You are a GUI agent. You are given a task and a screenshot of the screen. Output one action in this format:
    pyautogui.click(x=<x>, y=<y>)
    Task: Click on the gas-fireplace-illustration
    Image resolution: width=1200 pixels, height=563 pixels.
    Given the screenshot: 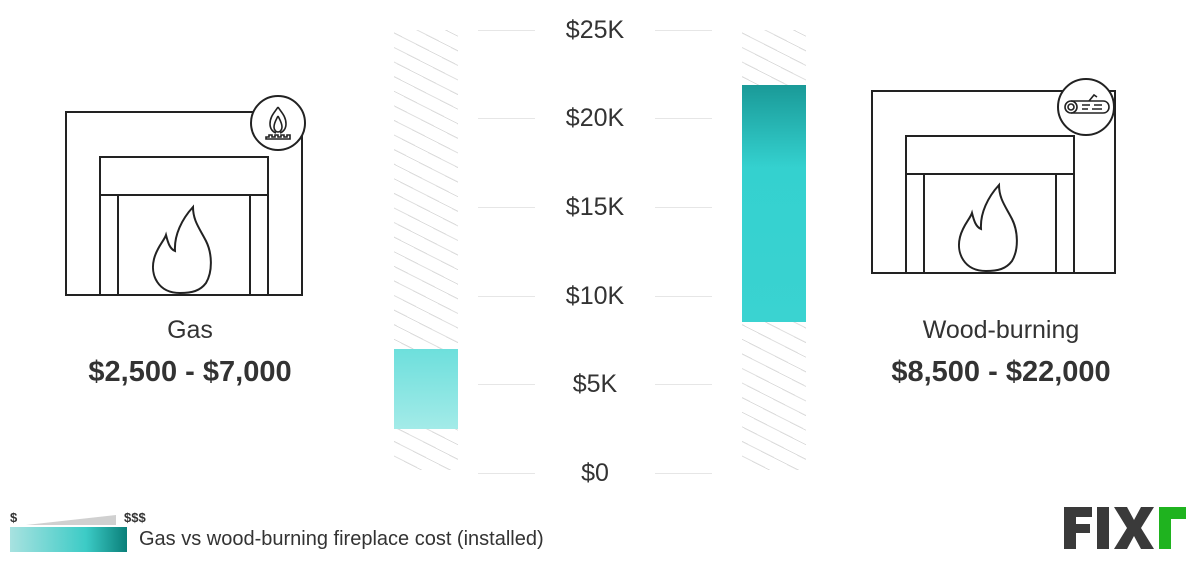 What is the action you would take?
    pyautogui.click(x=190, y=200)
    